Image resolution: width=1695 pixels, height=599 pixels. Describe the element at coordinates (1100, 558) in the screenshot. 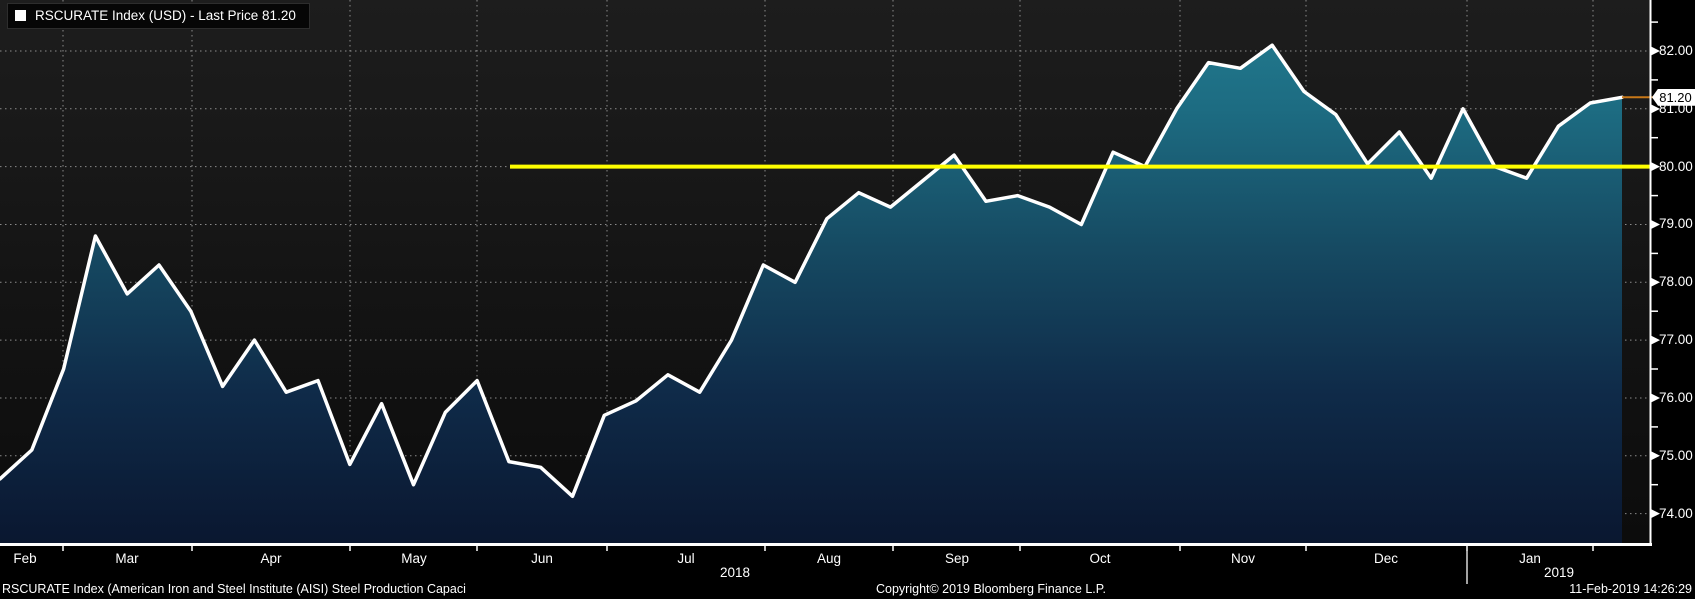

I see `month-label: Oct` at that location.